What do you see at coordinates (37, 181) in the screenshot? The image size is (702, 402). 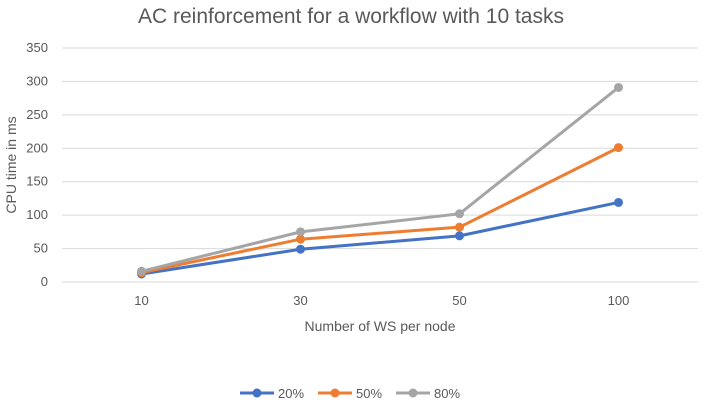 I see `y-tick-label: 150` at bounding box center [37, 181].